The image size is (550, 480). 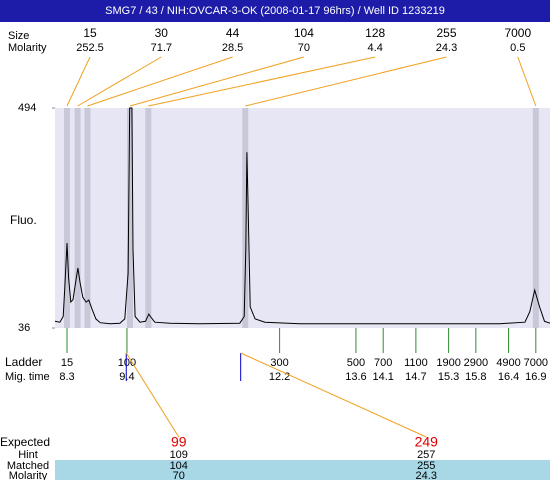 What do you see at coordinates (416, 363) in the screenshot?
I see `ladder-size: 1100` at bounding box center [416, 363].